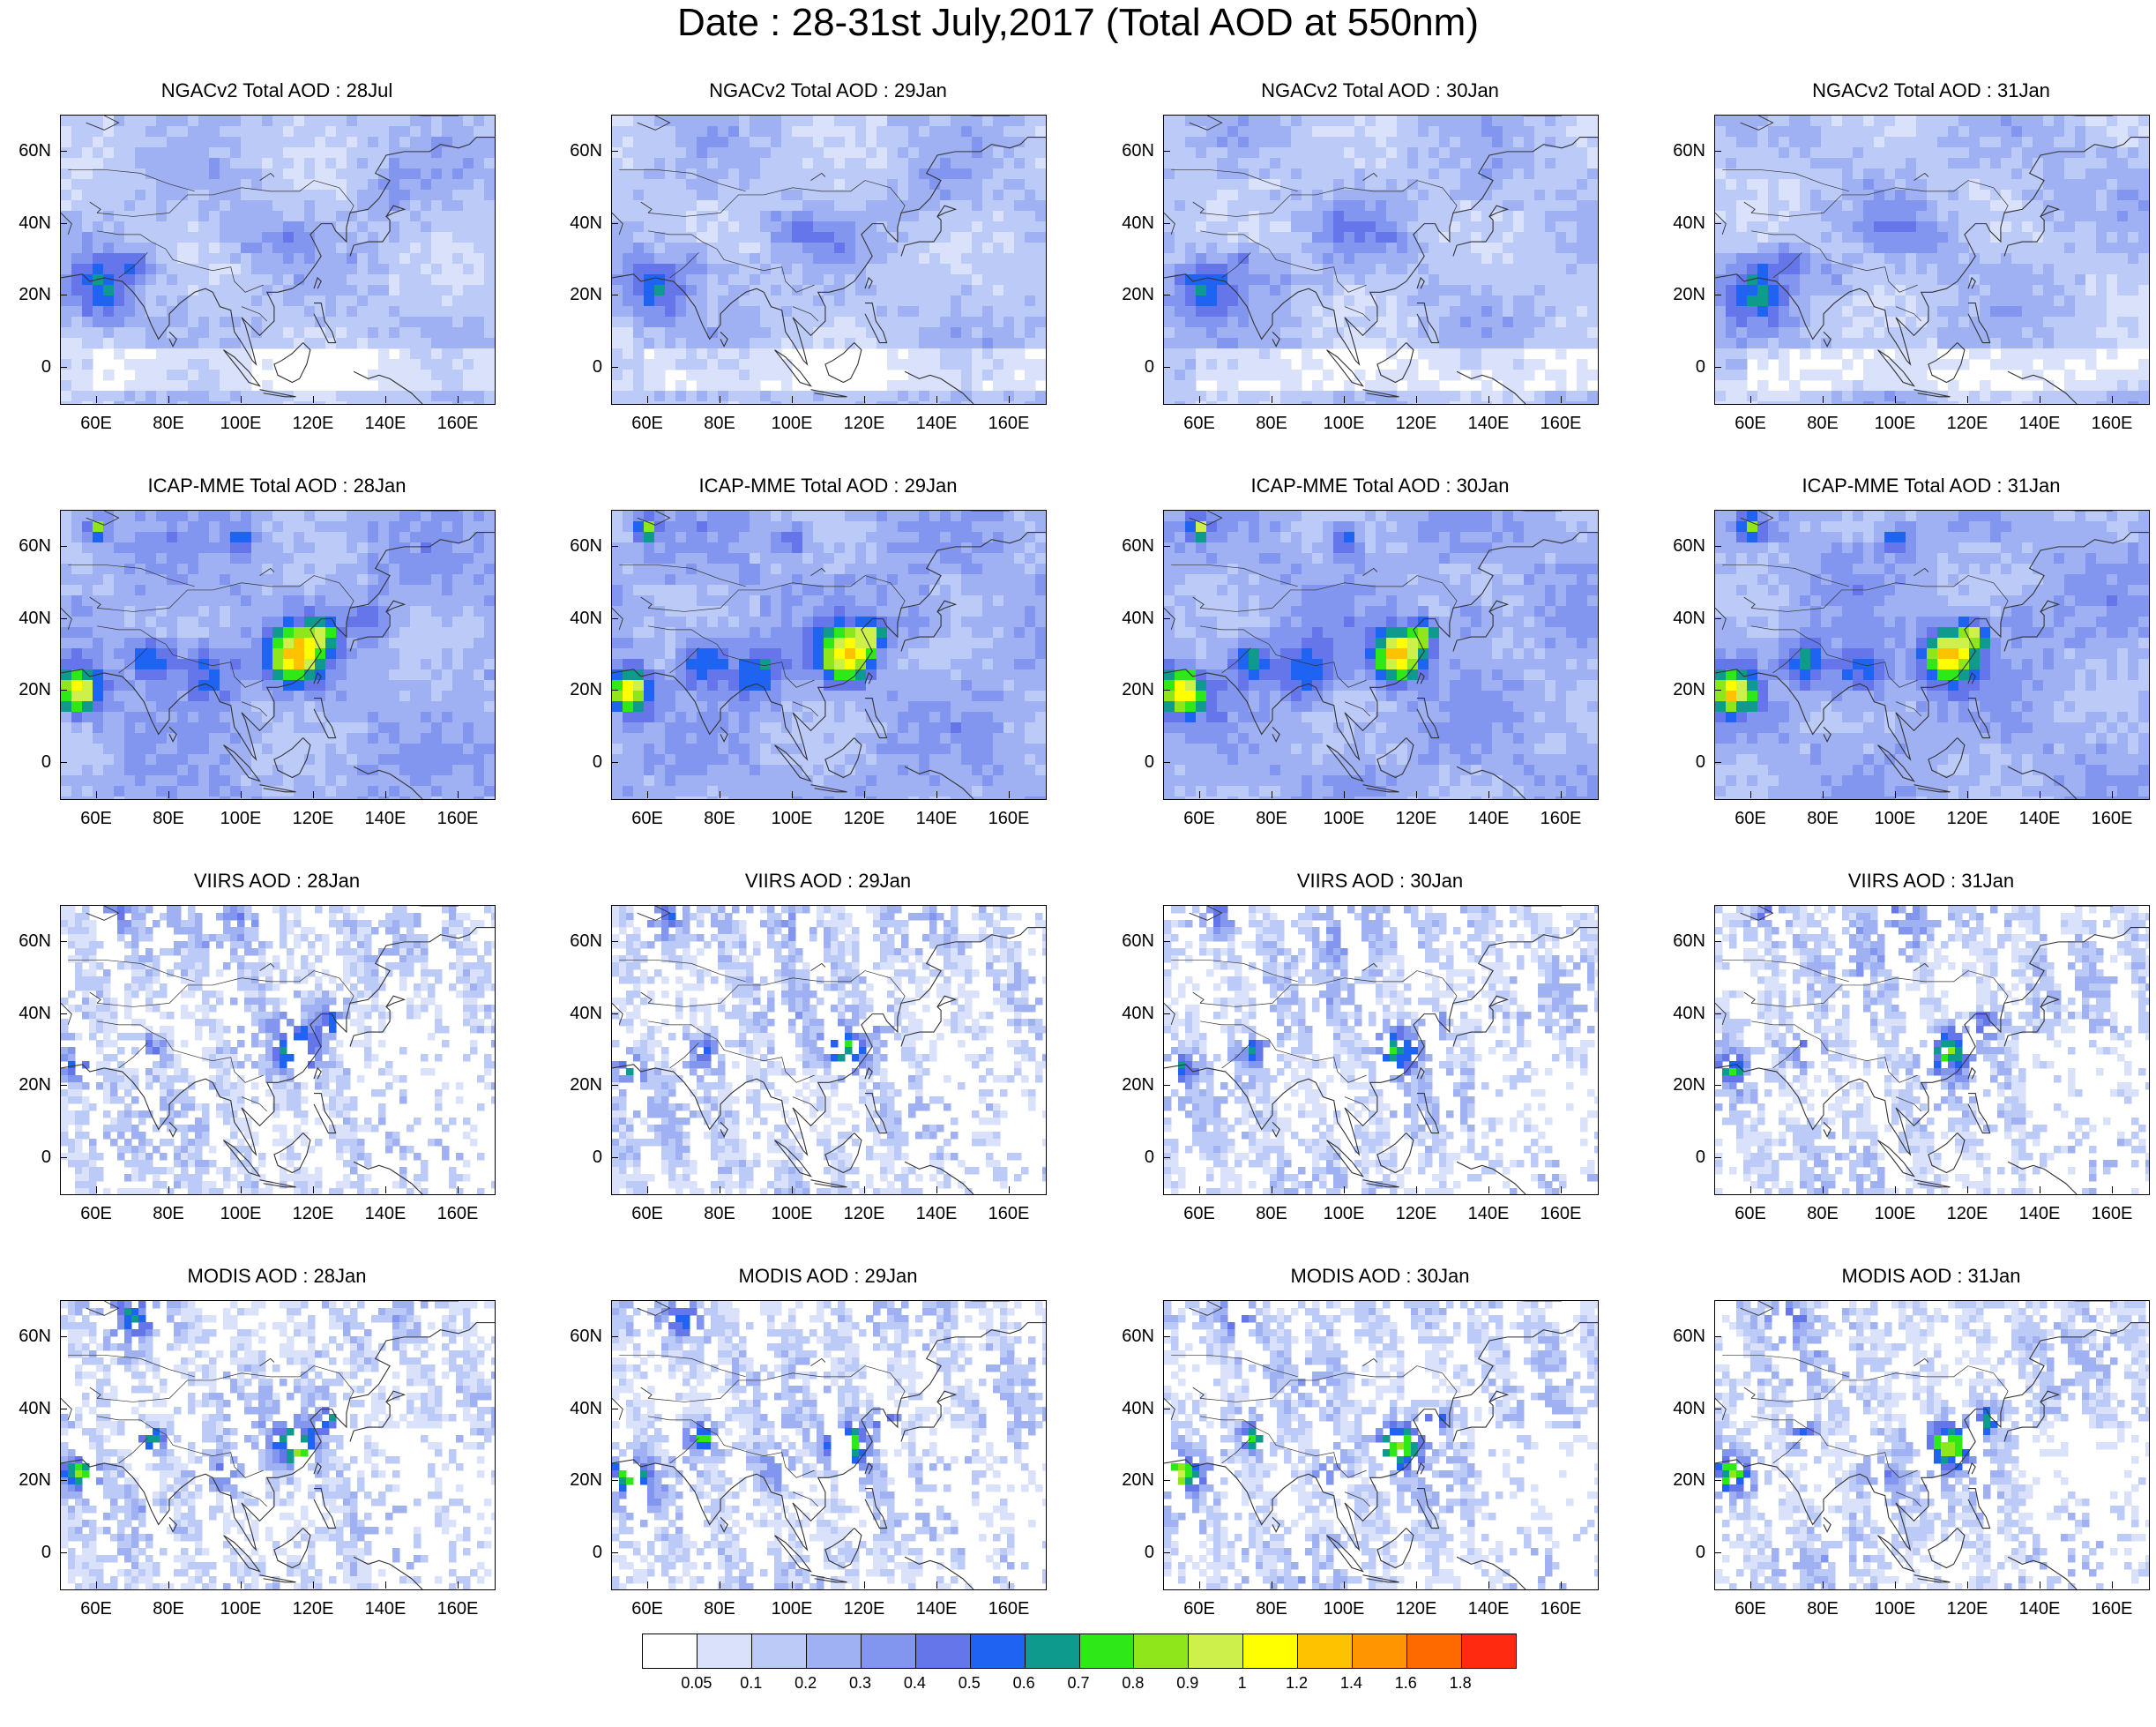 This screenshot has width=2156, height=1727. I want to click on panel-title: MODIS AOD : 29Jan, so click(828, 1276).